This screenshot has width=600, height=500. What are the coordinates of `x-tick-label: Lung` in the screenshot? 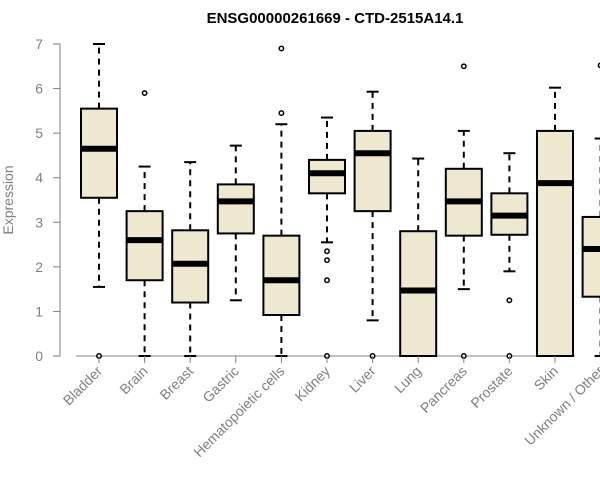 It's located at (407, 379).